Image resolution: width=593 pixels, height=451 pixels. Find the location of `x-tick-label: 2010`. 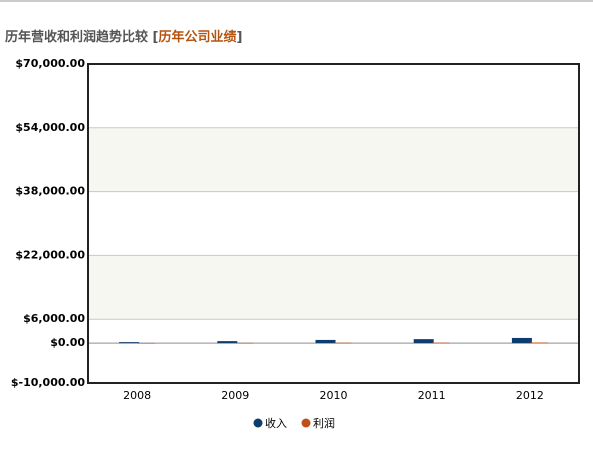

x-tick-label: 2010 is located at coordinates (334, 395).